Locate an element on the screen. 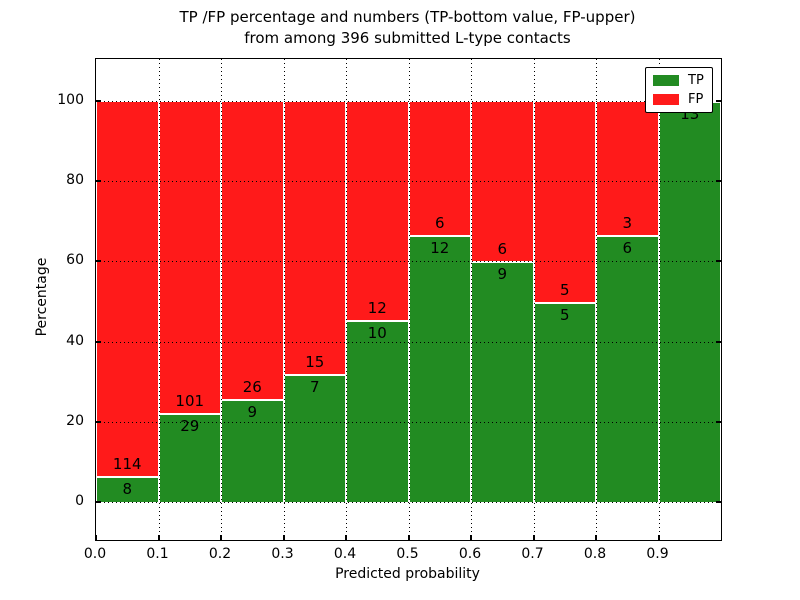 This screenshot has width=800, height=600. x-tick-label: 0.8 is located at coordinates (595, 554).